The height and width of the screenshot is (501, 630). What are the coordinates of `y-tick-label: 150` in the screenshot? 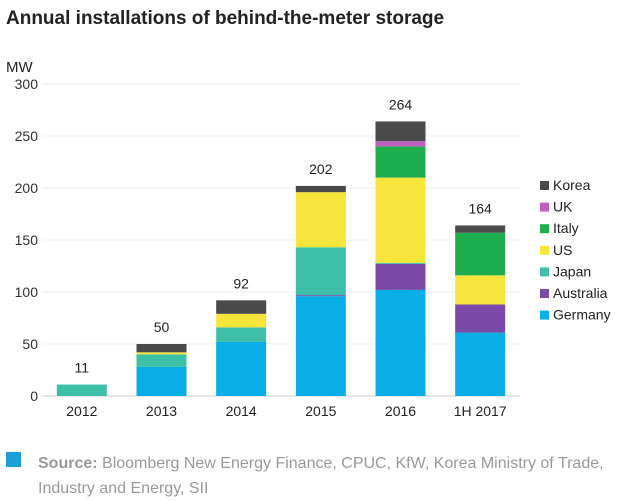 It's located at (27, 240).